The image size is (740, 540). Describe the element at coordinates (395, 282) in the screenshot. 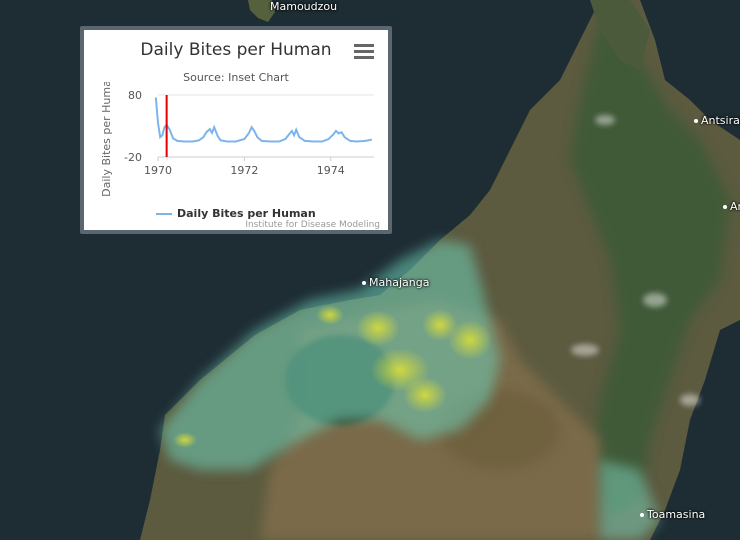

I see `city-label-mahajanga: Mahajanga` at that location.